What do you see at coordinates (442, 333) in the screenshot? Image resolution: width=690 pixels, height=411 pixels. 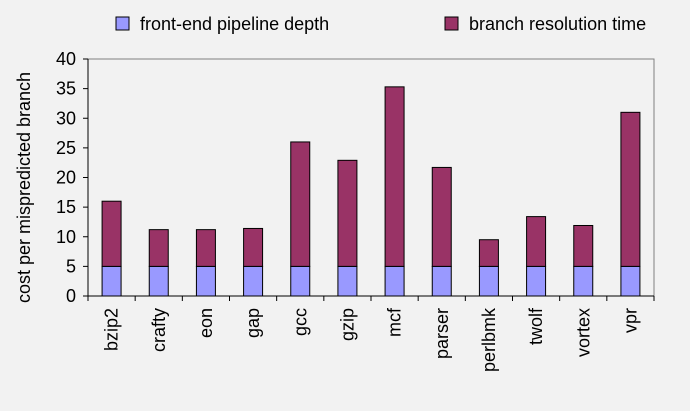 I see `x-tick-label: parser` at bounding box center [442, 333].